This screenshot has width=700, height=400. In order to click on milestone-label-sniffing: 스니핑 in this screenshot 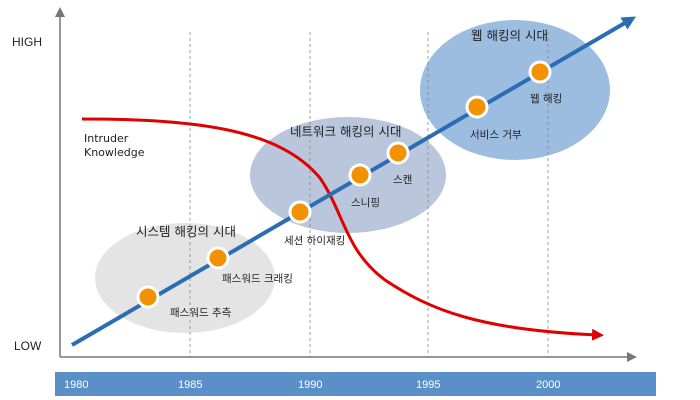, I will do `click(365, 203)`.